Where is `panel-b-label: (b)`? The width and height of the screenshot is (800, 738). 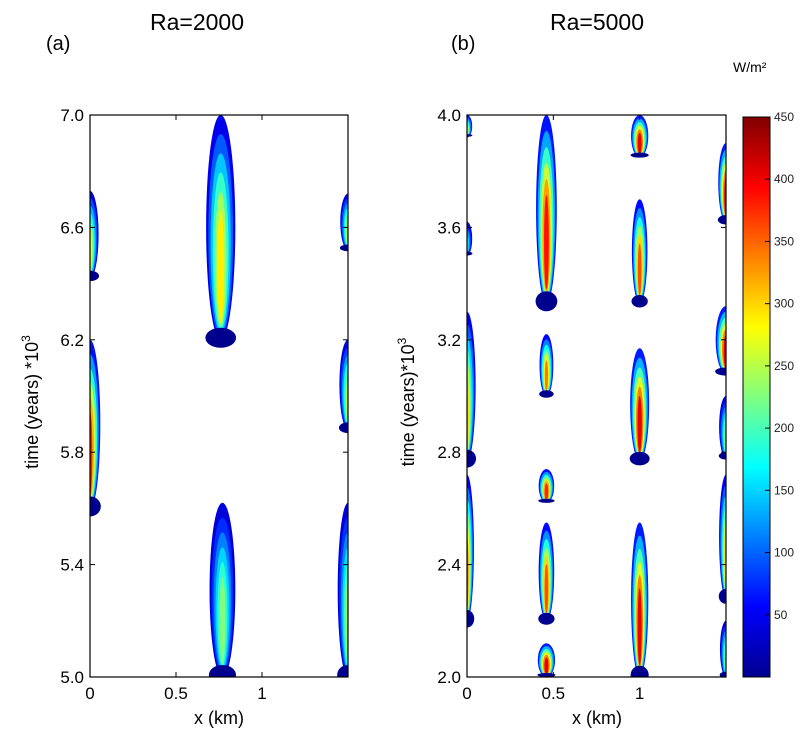
panel-b-label: (b) is located at coordinates (463, 44).